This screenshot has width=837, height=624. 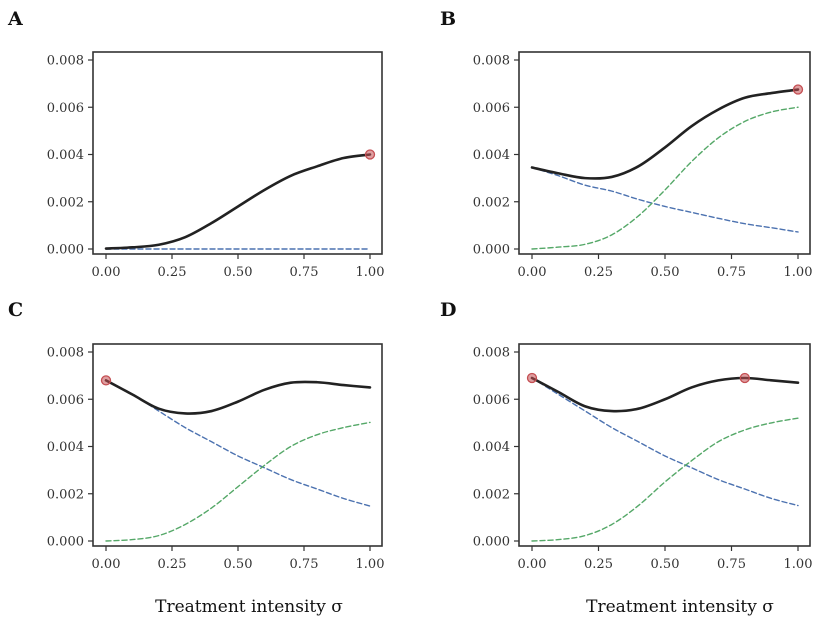 What do you see at coordinates (448, 19) in the screenshot?
I see `panel-b-label: B` at bounding box center [448, 19].